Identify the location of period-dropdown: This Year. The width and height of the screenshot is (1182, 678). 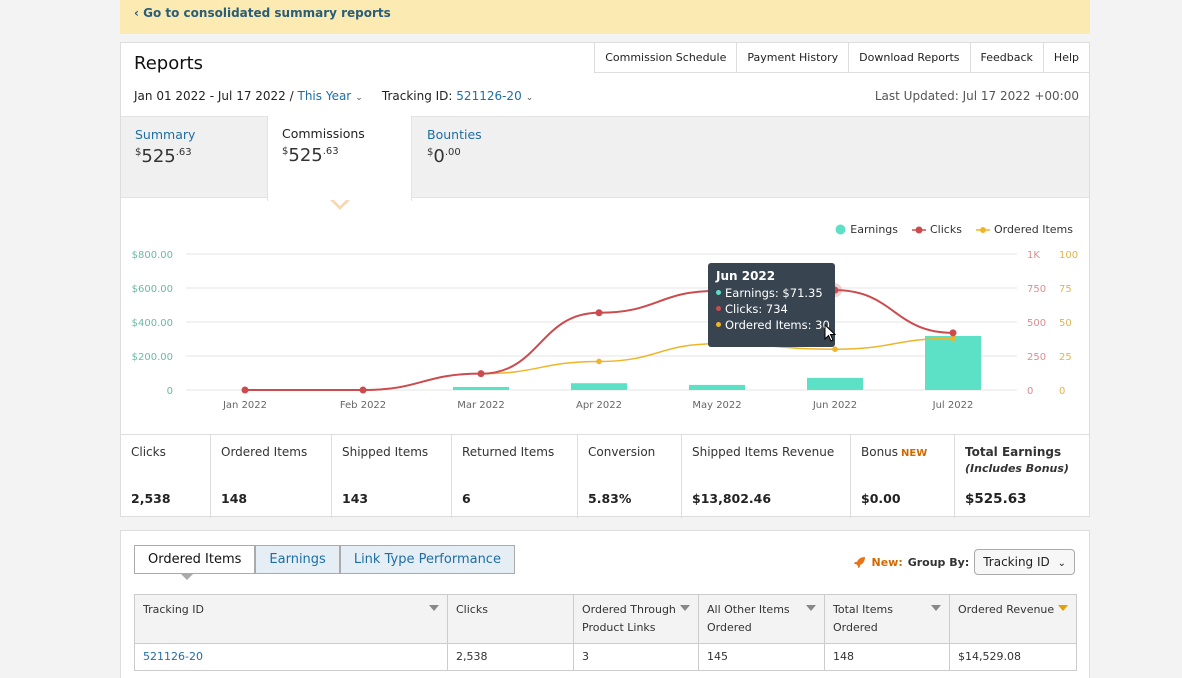
(324, 96).